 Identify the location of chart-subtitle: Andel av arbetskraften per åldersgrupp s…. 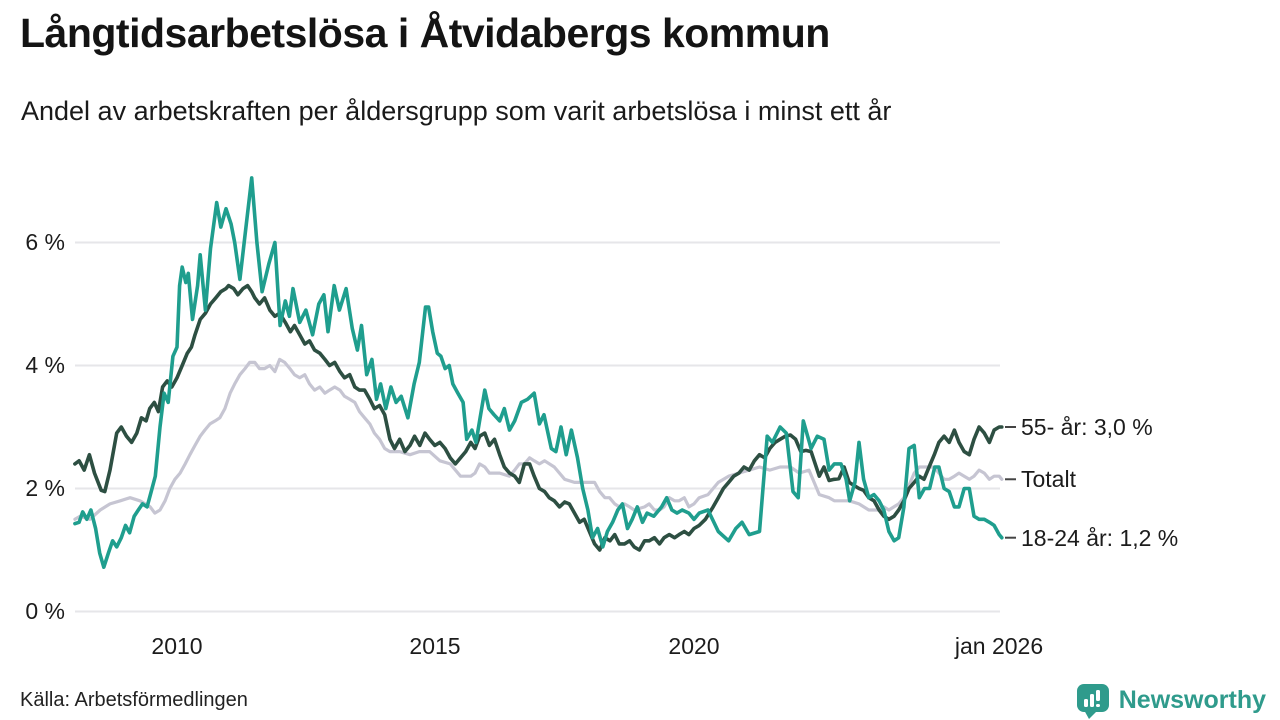
(456, 111).